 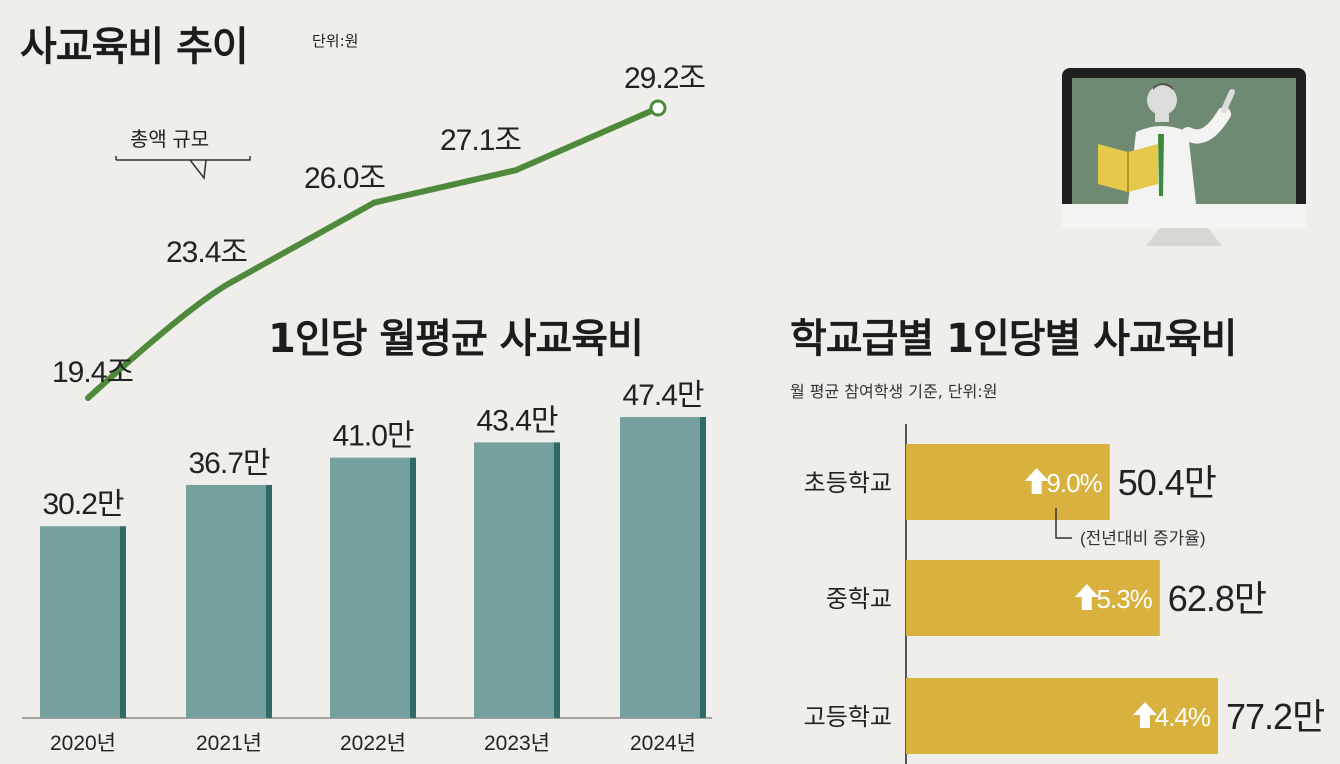 I want to click on hbar-growth-label: 5.3%, so click(x=1125, y=599).